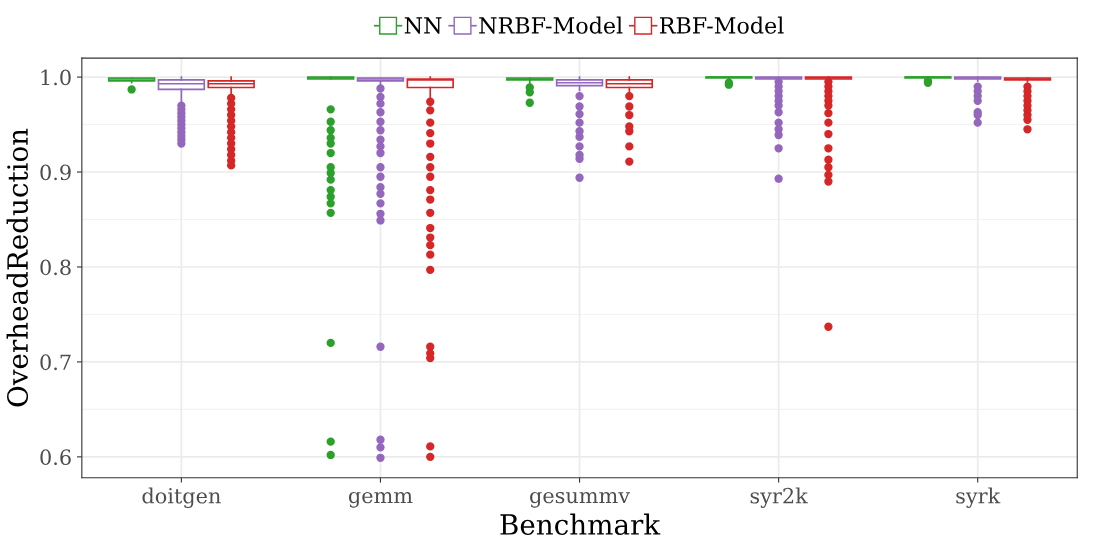 This screenshot has height=538, width=1106. What do you see at coordinates (551, 25) in the screenshot?
I see `legend-label: NRBF-Model` at bounding box center [551, 25].